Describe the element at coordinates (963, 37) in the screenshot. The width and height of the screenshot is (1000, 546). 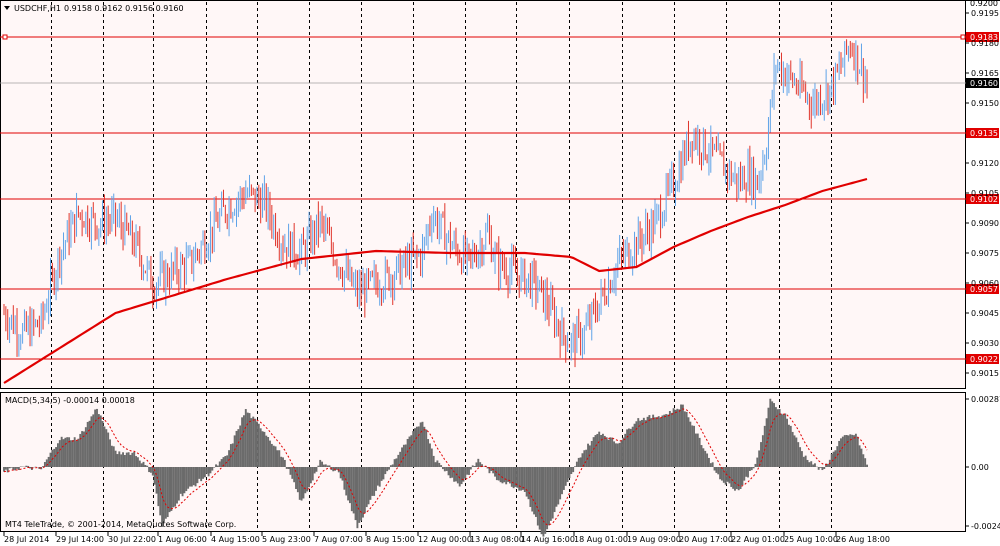
I see `level-handle-right` at that location.